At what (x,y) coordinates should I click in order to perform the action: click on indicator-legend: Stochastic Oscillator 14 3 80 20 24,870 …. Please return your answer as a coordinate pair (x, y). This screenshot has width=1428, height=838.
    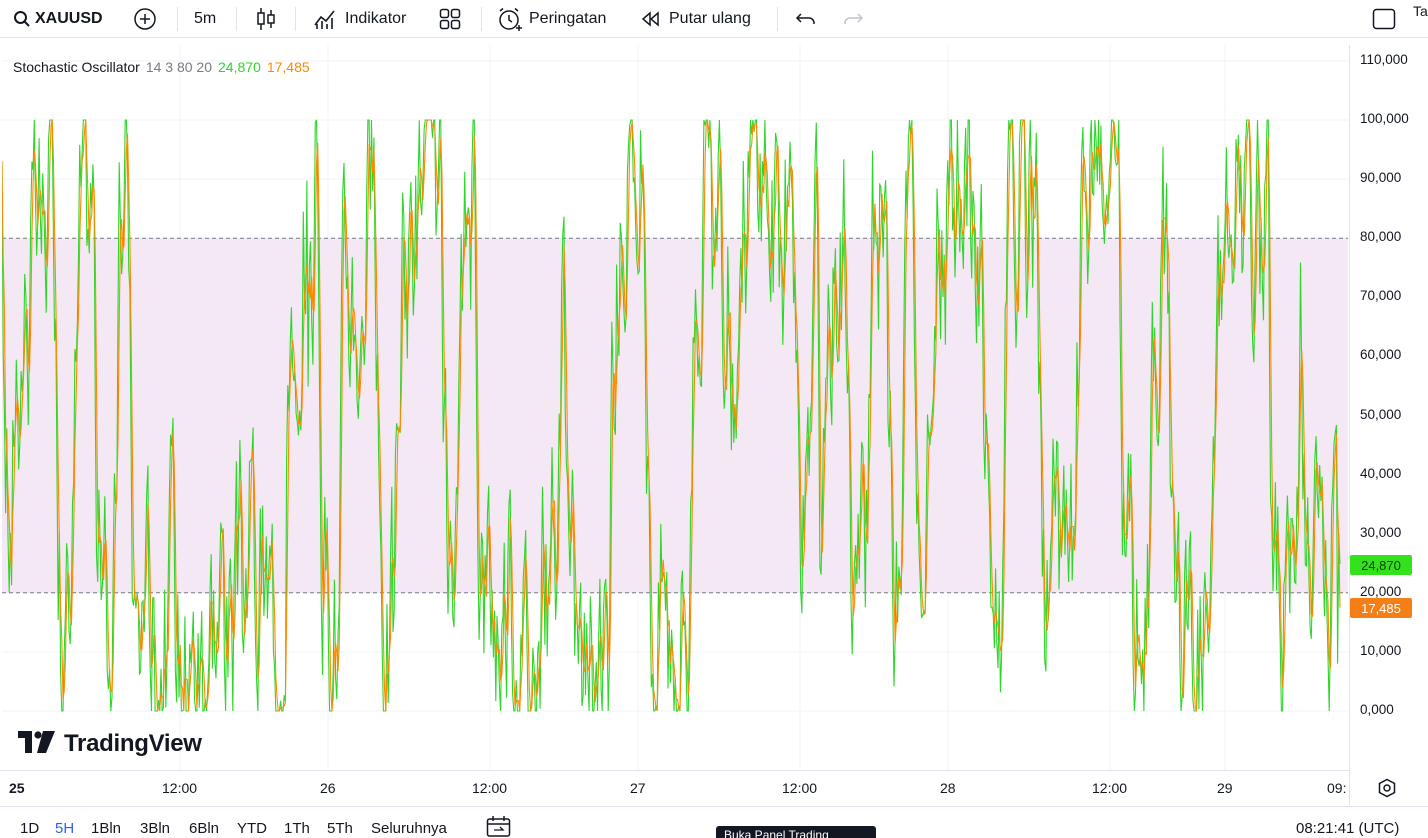
    Looking at the image, I should click on (161, 67).